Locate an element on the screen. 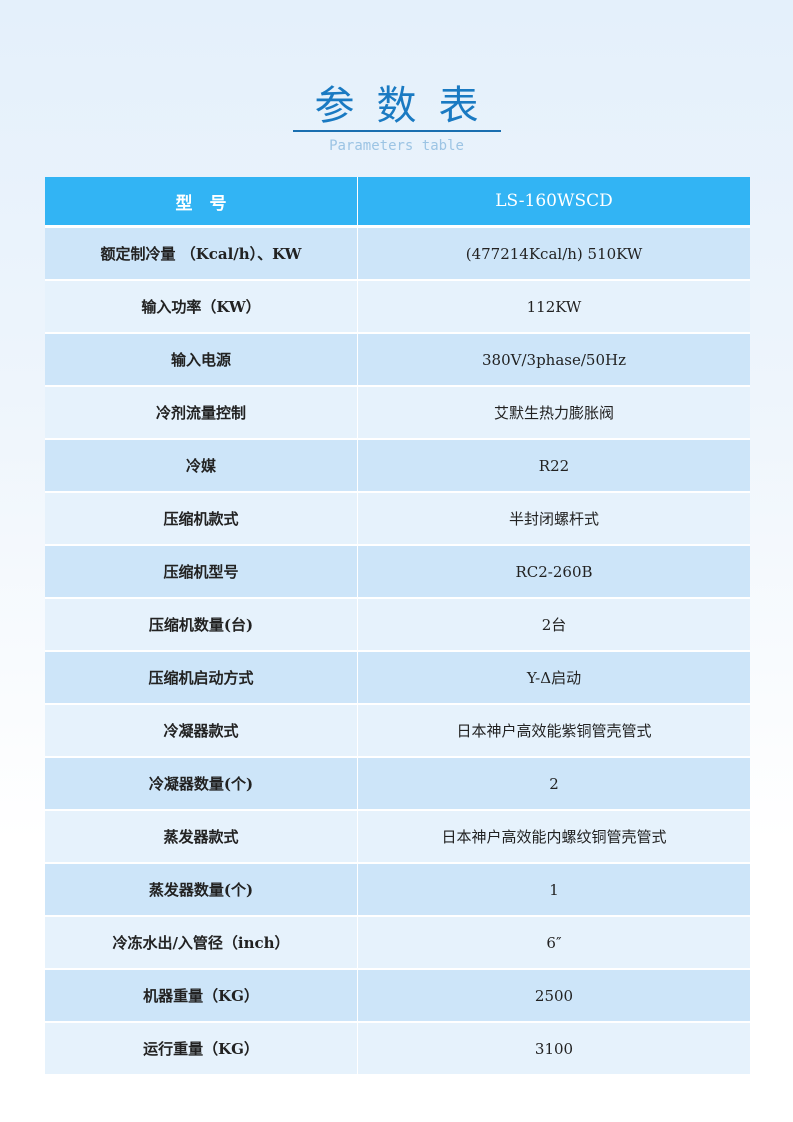  param-value: Y-Δ启动 is located at coordinates (553, 678).